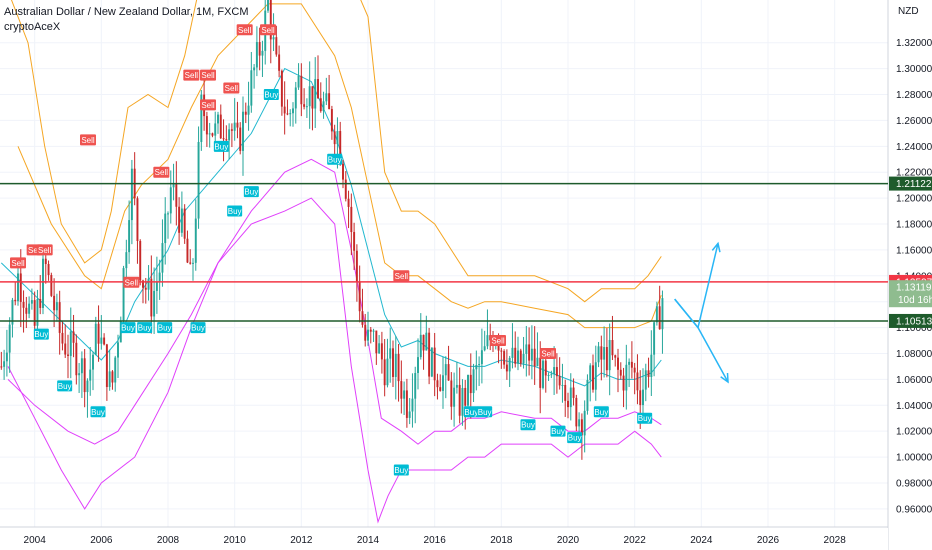  Describe the element at coordinates (914, 225) in the screenshot. I see `y-tick-label-7: 1.18000` at that location.